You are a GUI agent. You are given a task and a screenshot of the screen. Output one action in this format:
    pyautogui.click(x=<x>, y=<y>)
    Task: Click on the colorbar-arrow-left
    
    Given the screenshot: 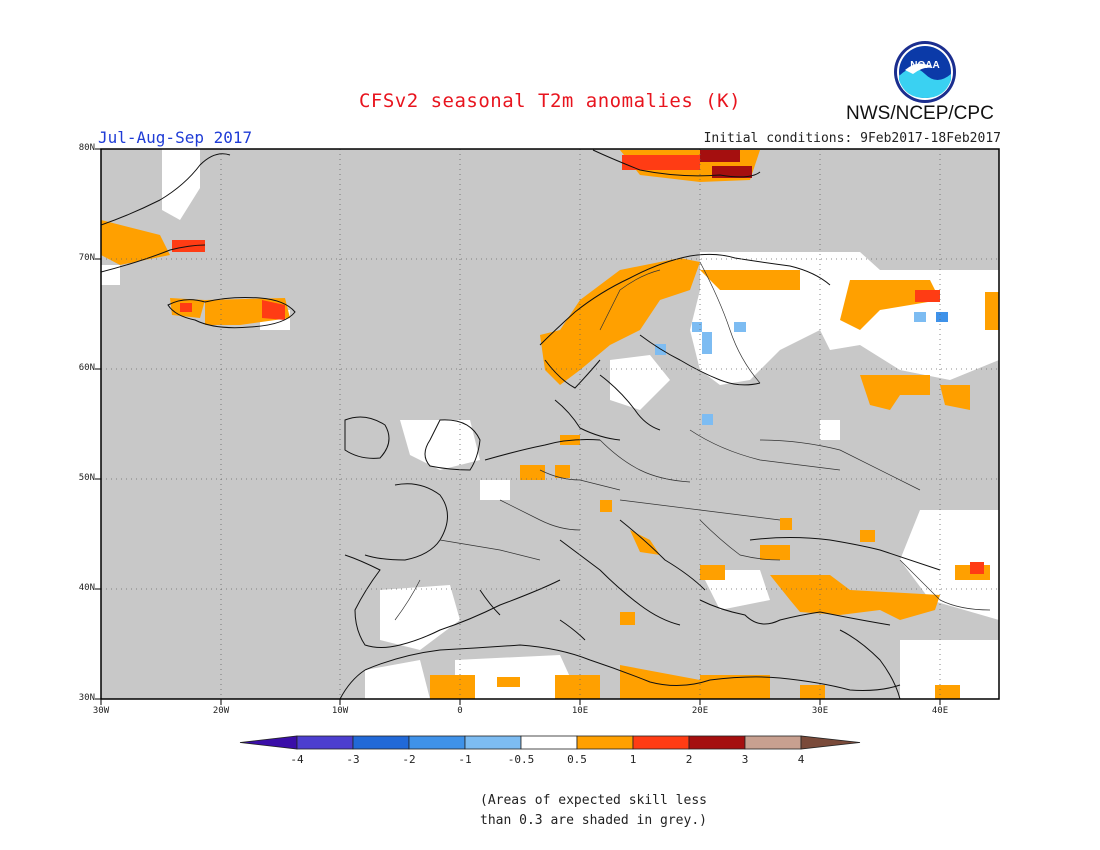 What is the action you would take?
    pyautogui.click(x=268, y=742)
    